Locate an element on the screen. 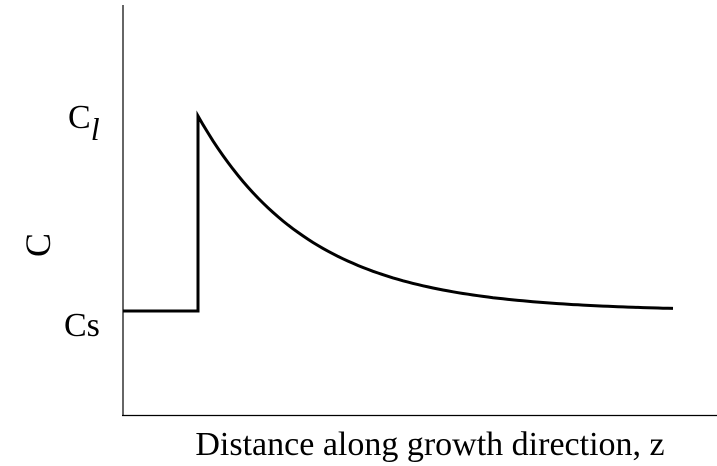  x-axis-label: Distance along growth direction, z is located at coordinates (429, 444).